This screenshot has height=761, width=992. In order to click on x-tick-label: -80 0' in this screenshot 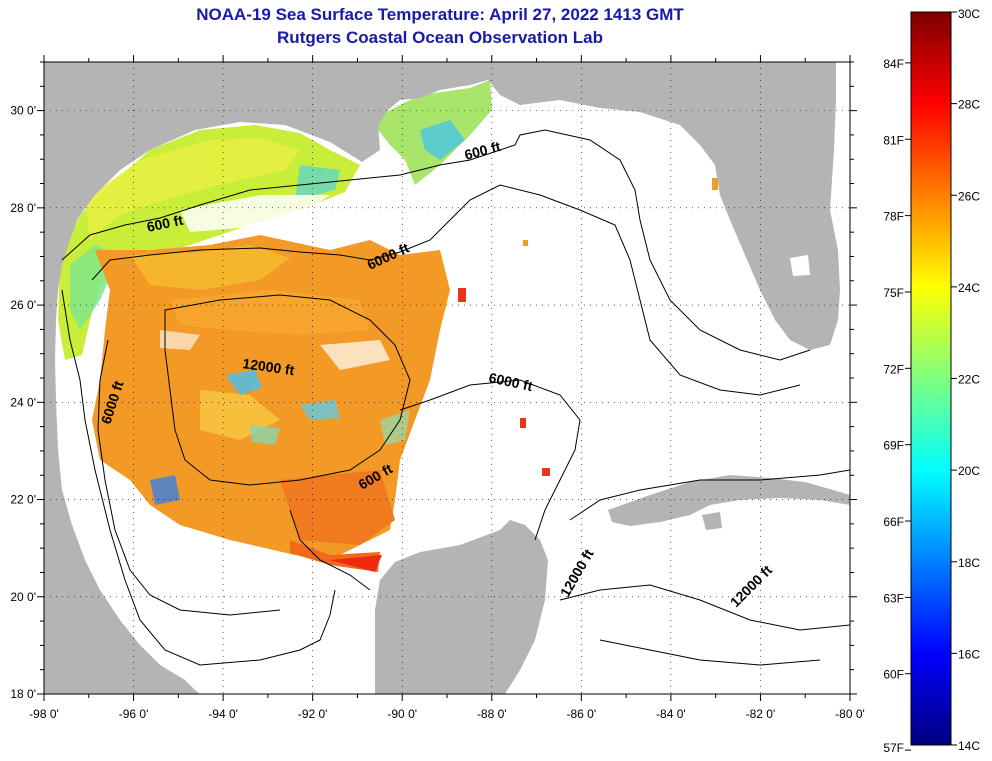, I will do `click(850, 714)`.